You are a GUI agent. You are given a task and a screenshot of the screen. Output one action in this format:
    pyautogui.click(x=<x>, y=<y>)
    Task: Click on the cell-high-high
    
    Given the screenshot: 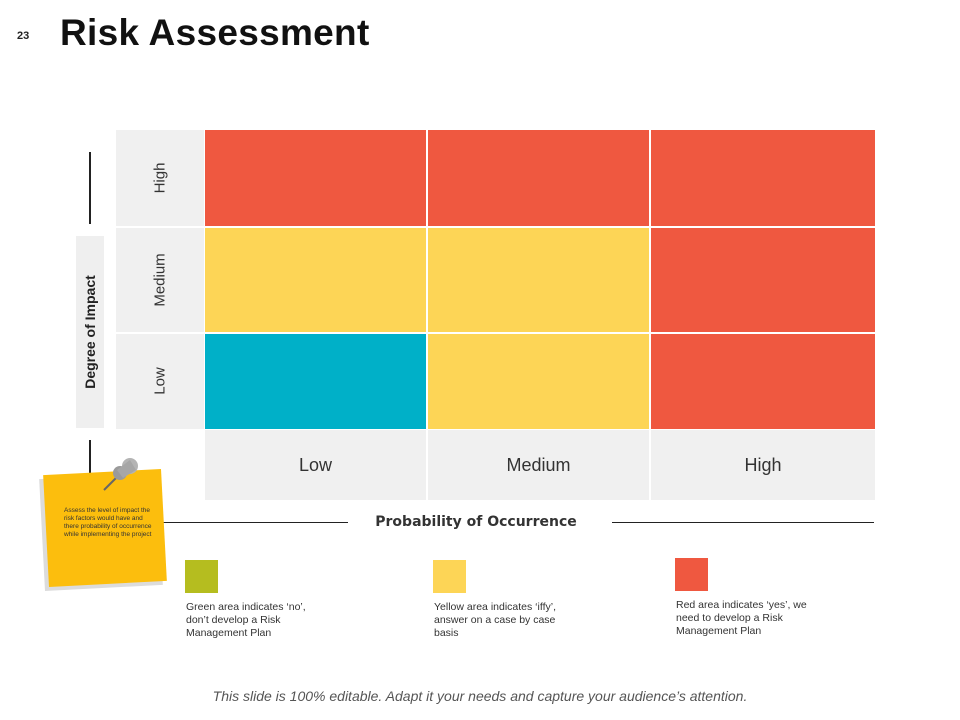 What is the action you would take?
    pyautogui.click(x=763, y=178)
    